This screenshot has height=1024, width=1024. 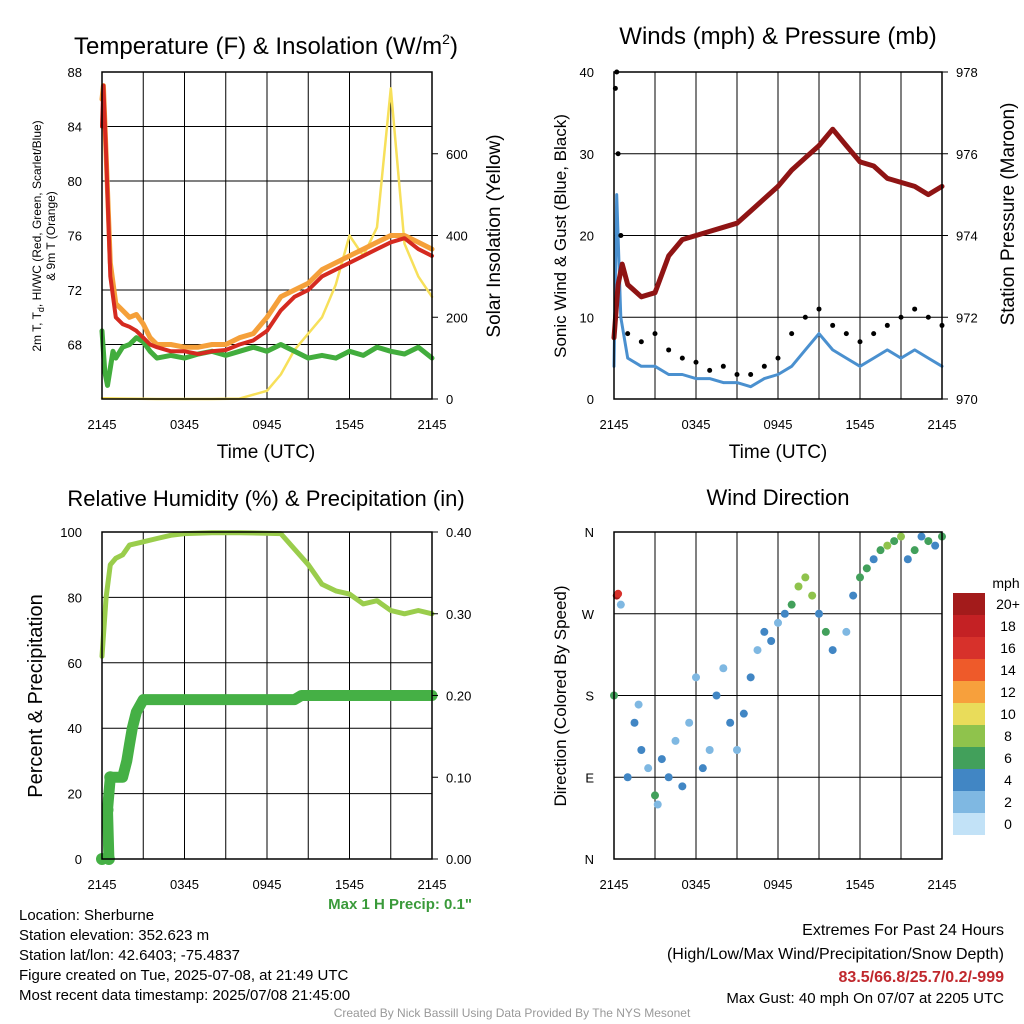 I want to click on y-tick-label-left: 68, so click(x=75, y=345).